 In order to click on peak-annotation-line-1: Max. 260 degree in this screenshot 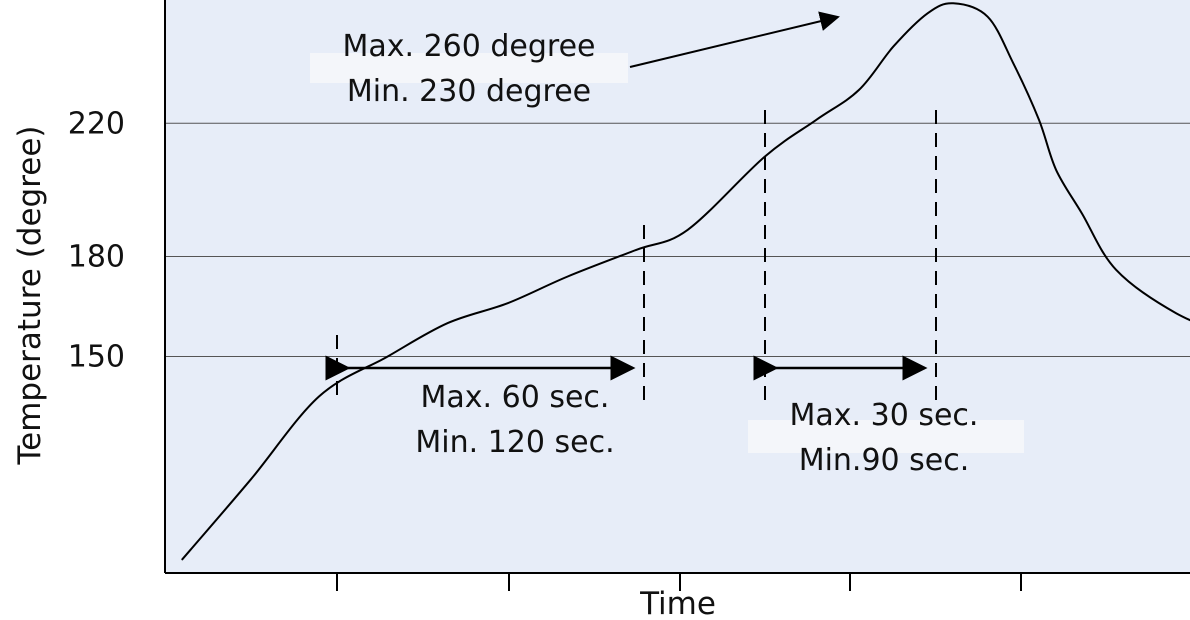, I will do `click(468, 46)`.